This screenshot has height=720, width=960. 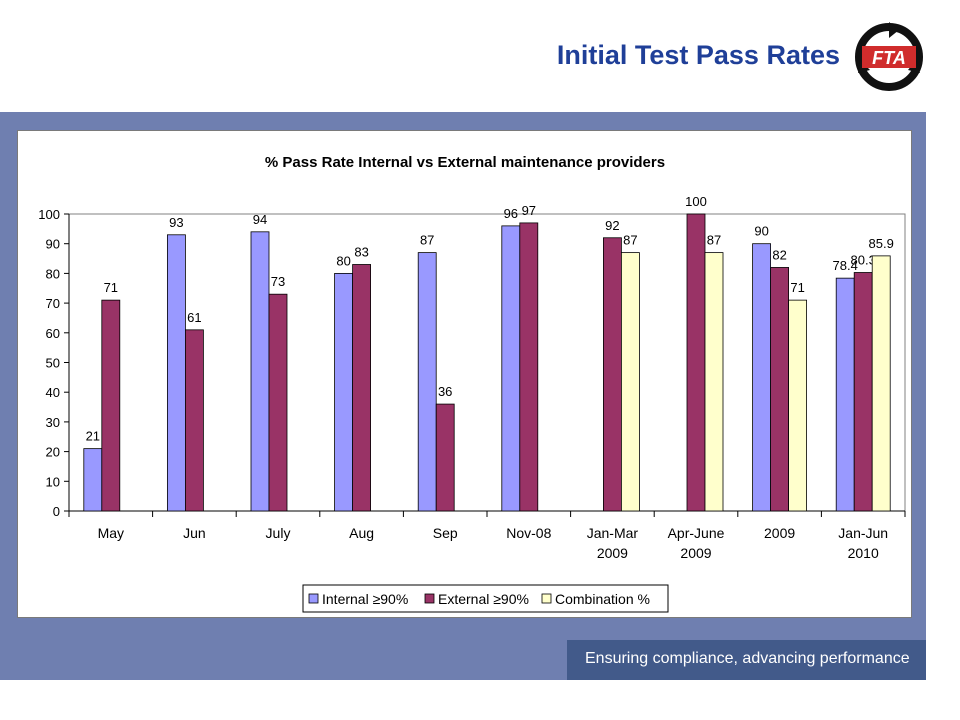 I want to click on data-label: 36, so click(x=445, y=391).